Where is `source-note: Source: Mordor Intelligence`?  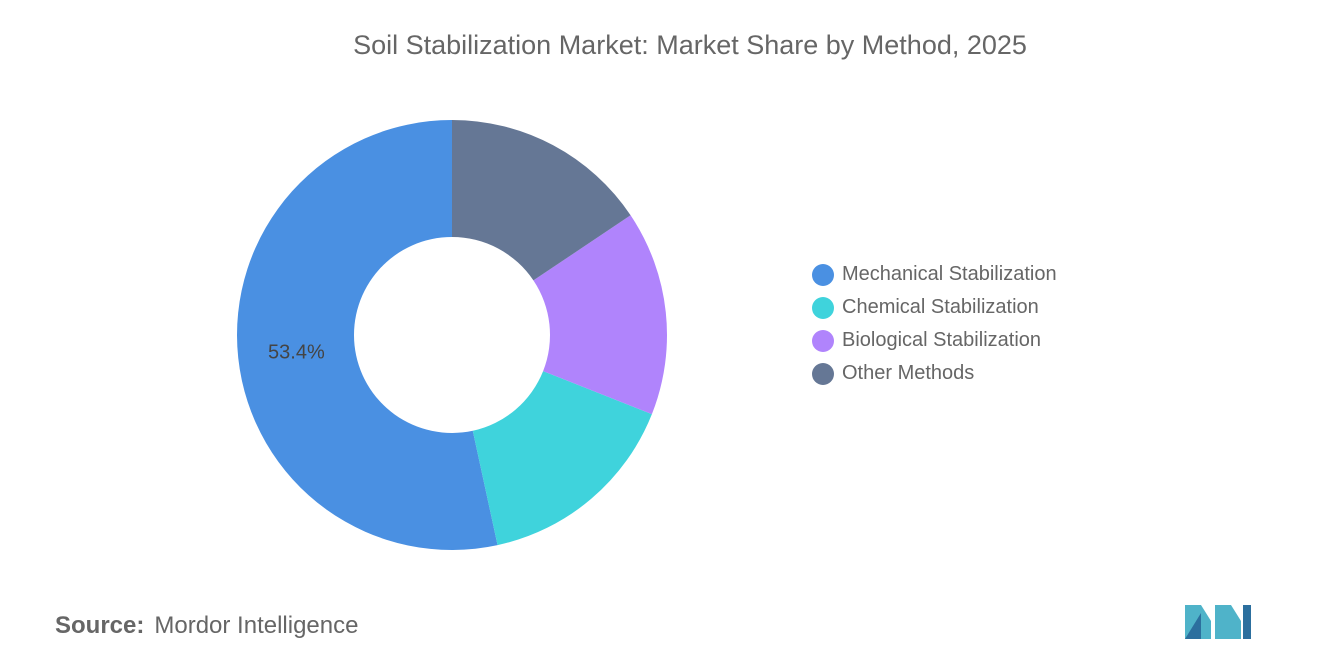 source-note: Source: Mordor Intelligence is located at coordinates (206, 626).